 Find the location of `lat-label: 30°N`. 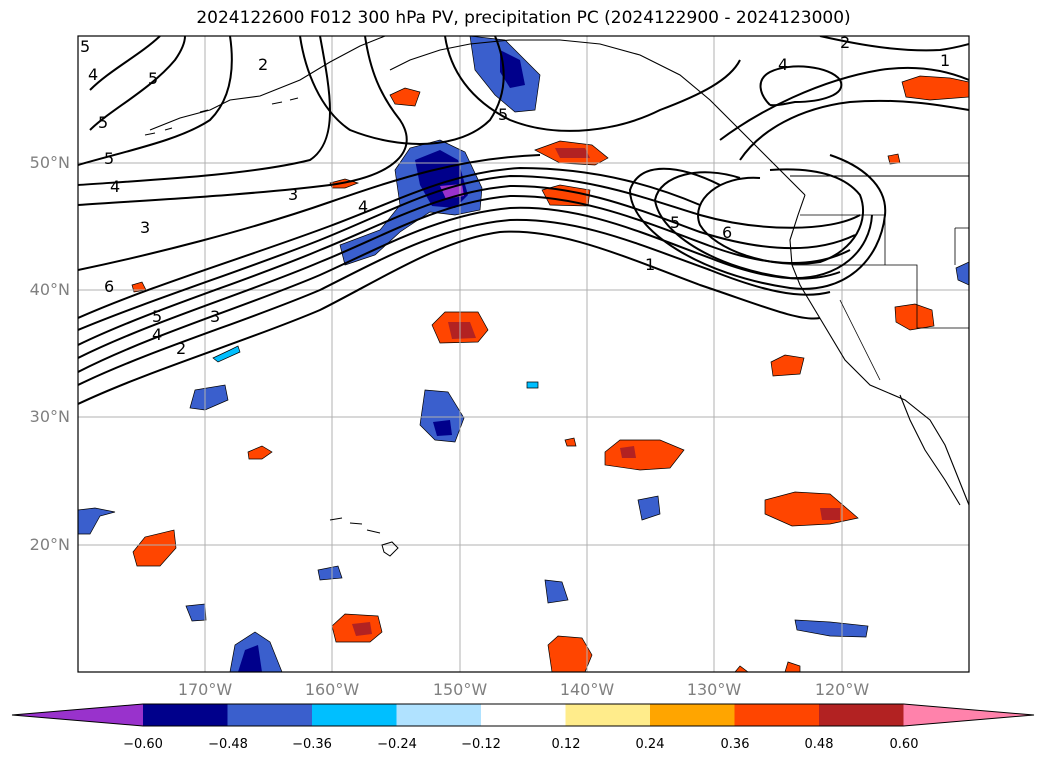

lat-label: 30°N is located at coordinates (49, 416).